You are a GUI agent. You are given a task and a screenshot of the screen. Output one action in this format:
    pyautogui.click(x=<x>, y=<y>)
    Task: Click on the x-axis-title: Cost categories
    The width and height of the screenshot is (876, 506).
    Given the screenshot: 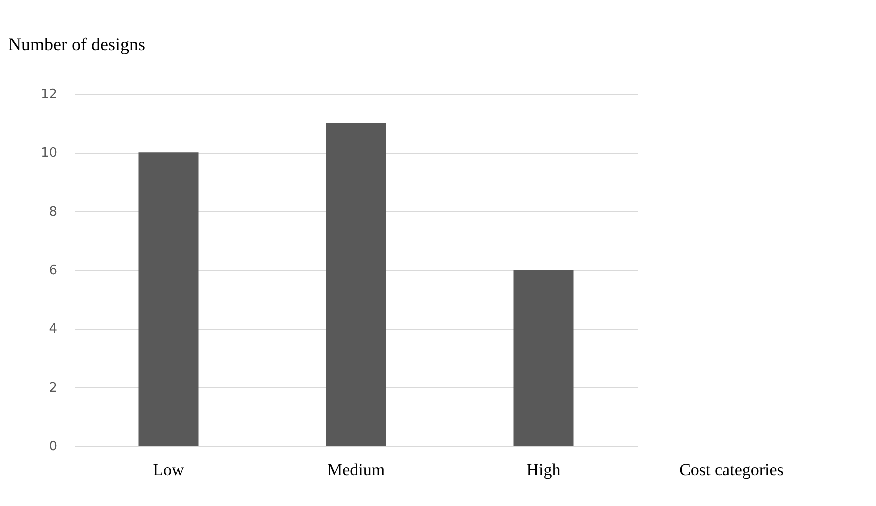 What is the action you would take?
    pyautogui.click(x=732, y=470)
    